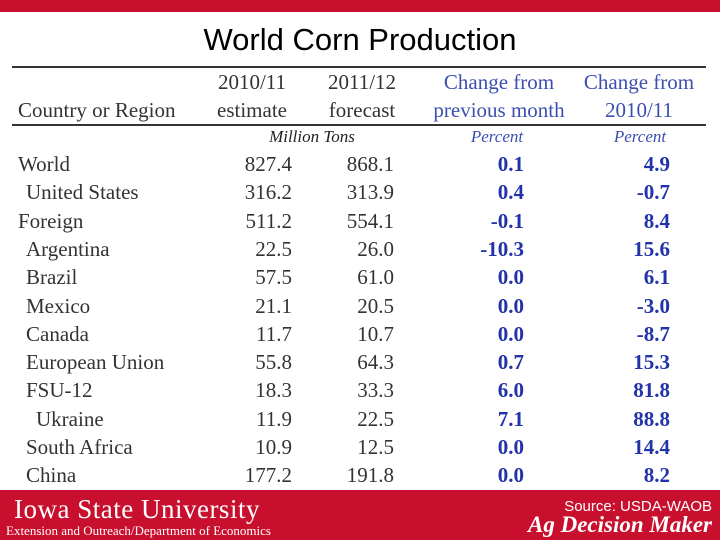 The height and width of the screenshot is (540, 720). What do you see at coordinates (651, 362) in the screenshot?
I see `row-change-year: 15.3` at bounding box center [651, 362].